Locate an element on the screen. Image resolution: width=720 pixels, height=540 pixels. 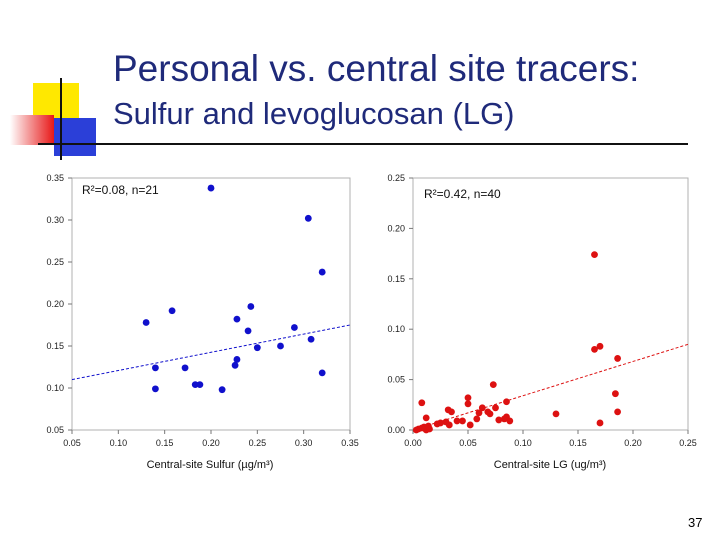
x-axis-label: Central-site LG (ug/m³) is located at coordinates (550, 465).